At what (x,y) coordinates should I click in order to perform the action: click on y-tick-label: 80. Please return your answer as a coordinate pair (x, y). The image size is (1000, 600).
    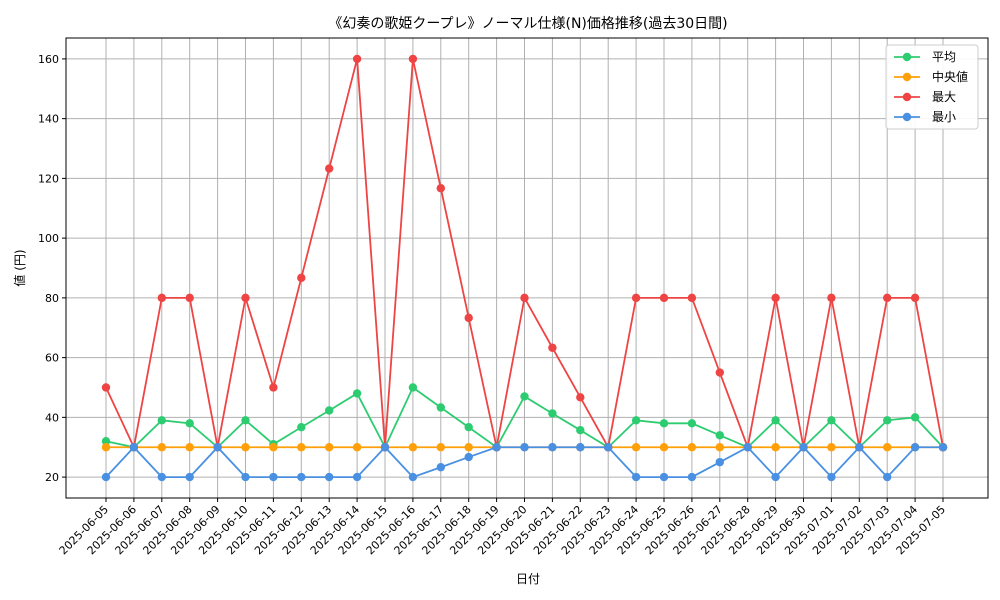
    Looking at the image, I should click on (52, 298).